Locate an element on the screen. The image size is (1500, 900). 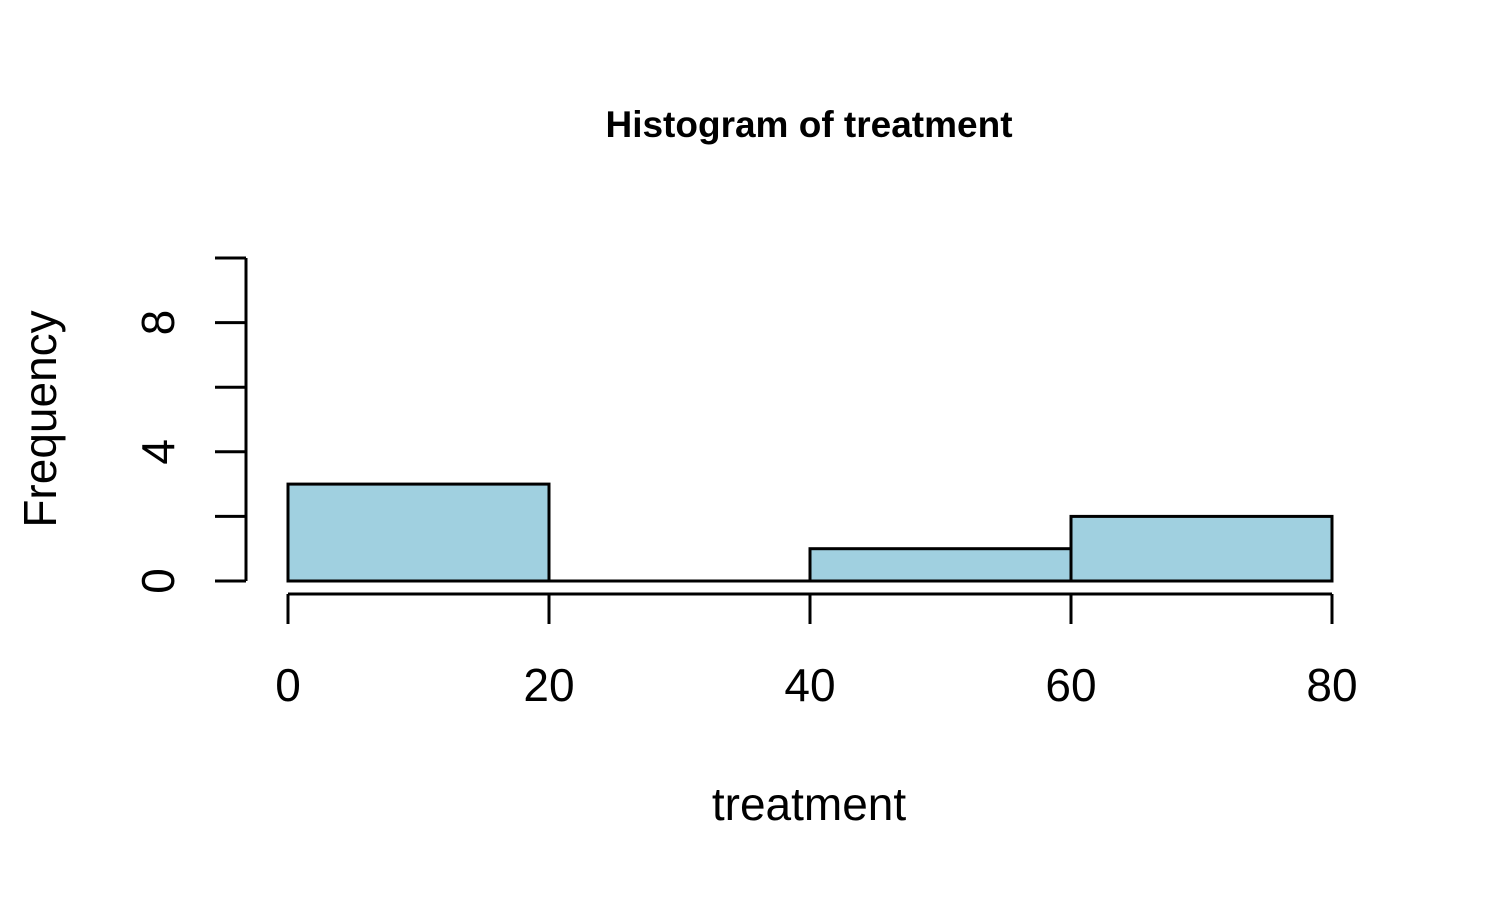
x-ticks: 0 20 40 60 80 is located at coordinates (816, 652).